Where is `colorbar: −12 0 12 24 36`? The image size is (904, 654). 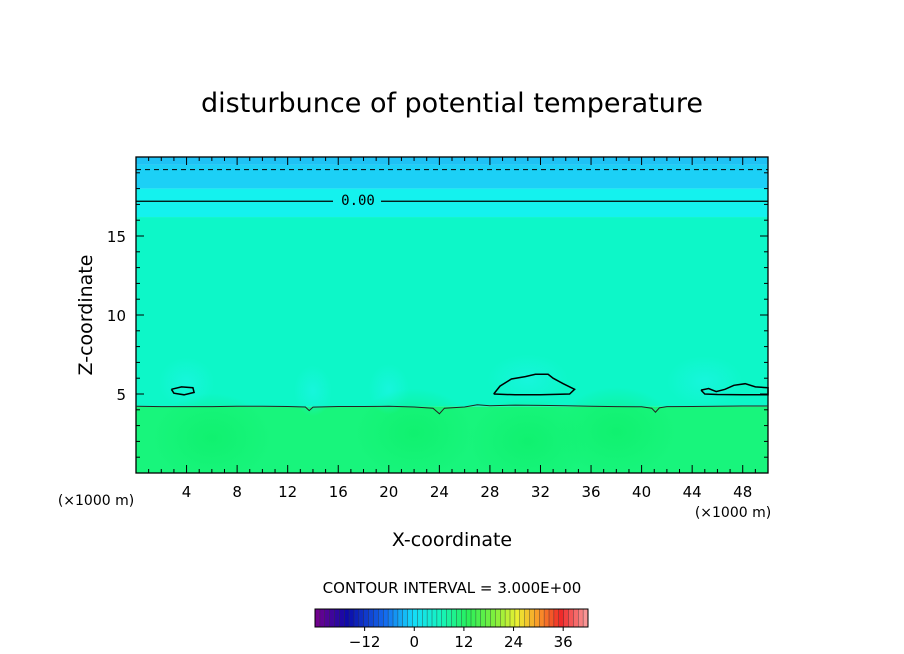
colorbar: −12 0 12 24 36 is located at coordinates (451, 629).